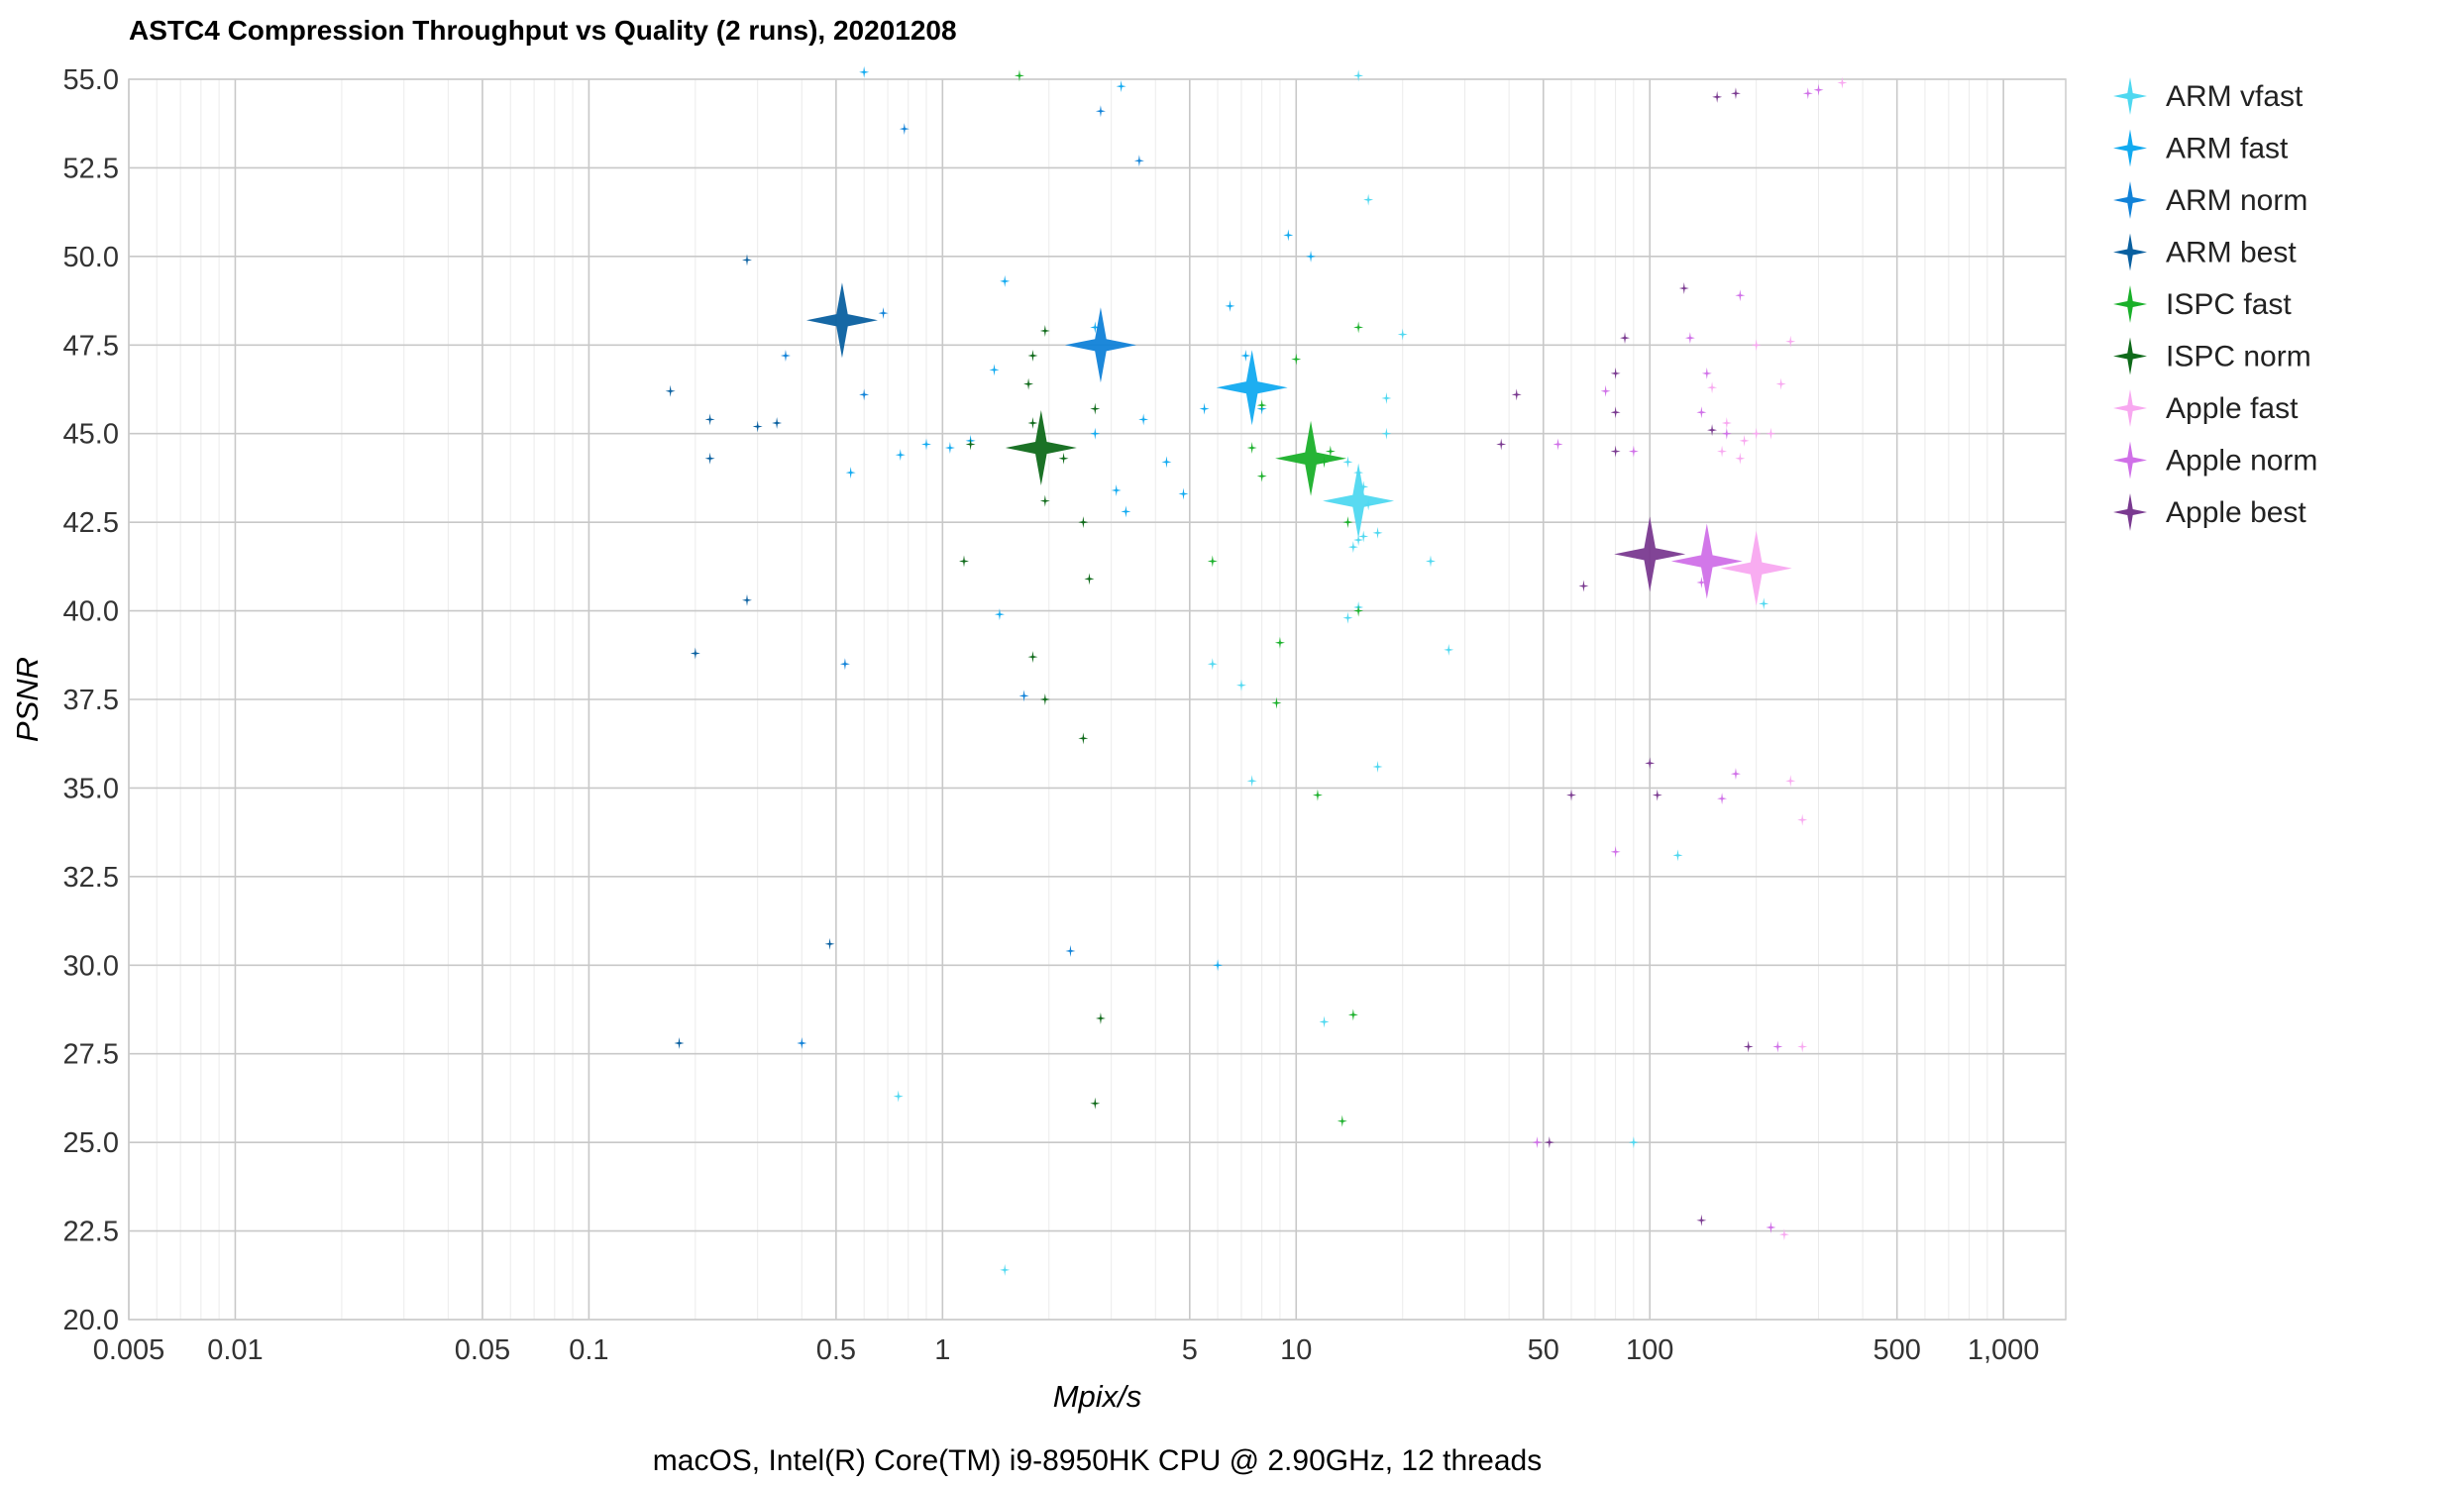 Image resolution: width=2464 pixels, height=1486 pixels. I want to click on legend-label: ARM norm, so click(2236, 200).